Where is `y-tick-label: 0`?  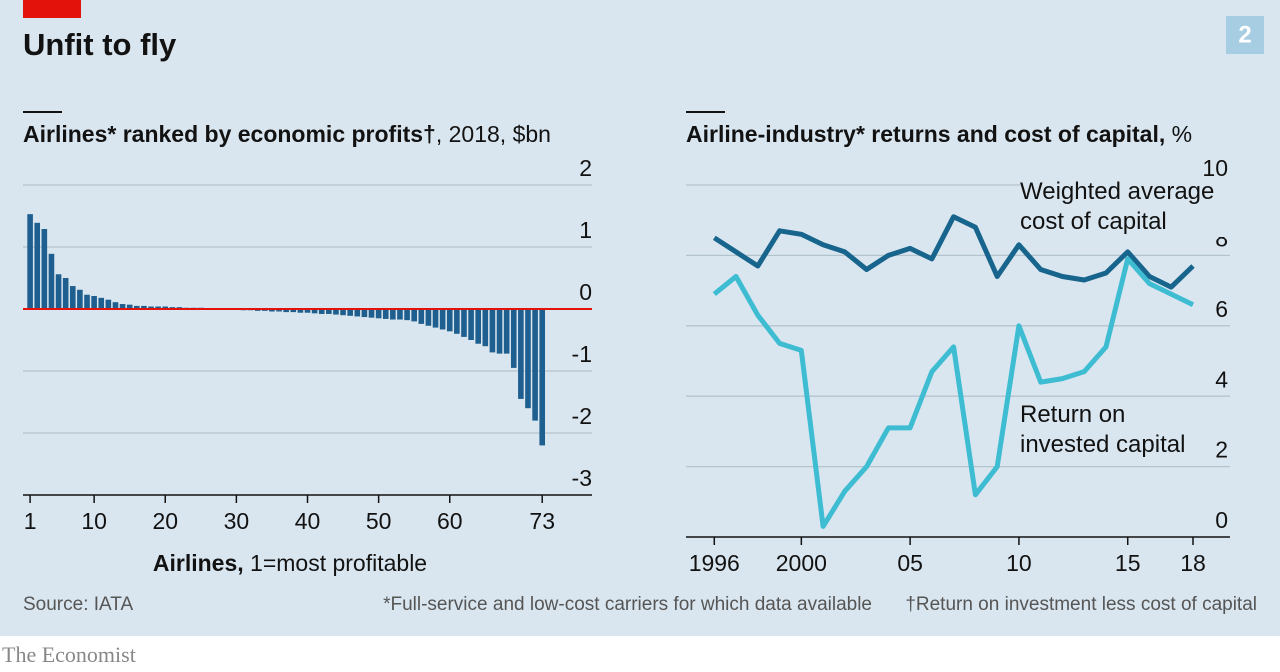 y-tick-label: 0 is located at coordinates (585, 292).